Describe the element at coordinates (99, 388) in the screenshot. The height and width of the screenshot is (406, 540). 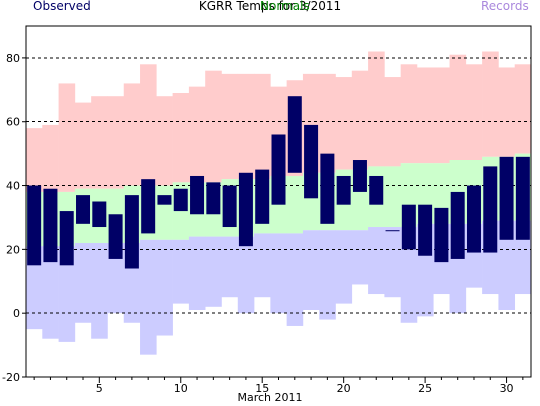
I see `x-tick-label: 5` at that location.